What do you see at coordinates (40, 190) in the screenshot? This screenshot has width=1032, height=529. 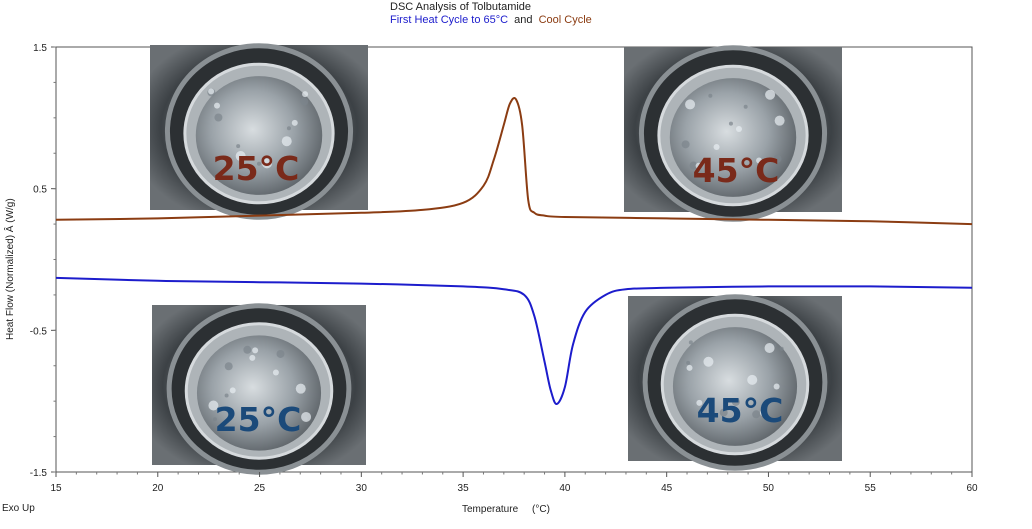 I see `y-tick-label: 0.5` at bounding box center [40, 190].